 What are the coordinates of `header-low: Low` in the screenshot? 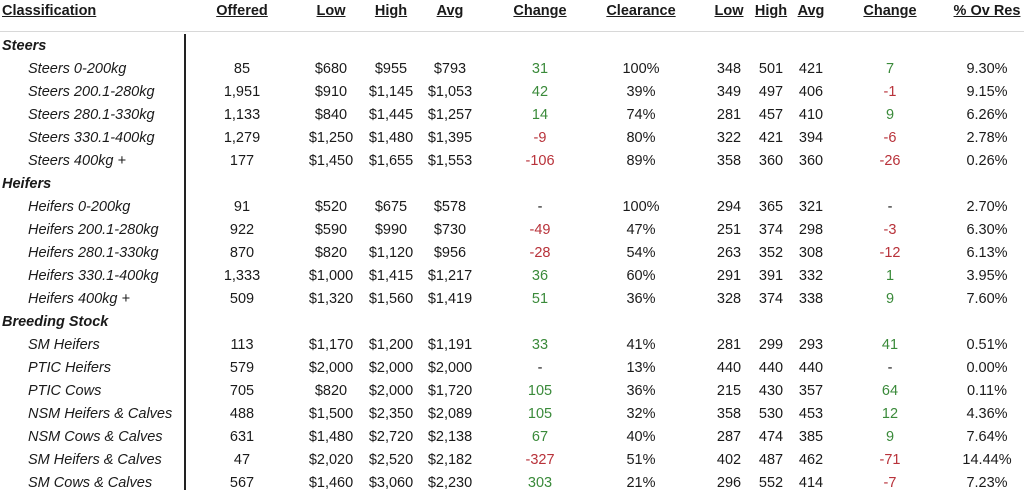 It's located at (331, 11).